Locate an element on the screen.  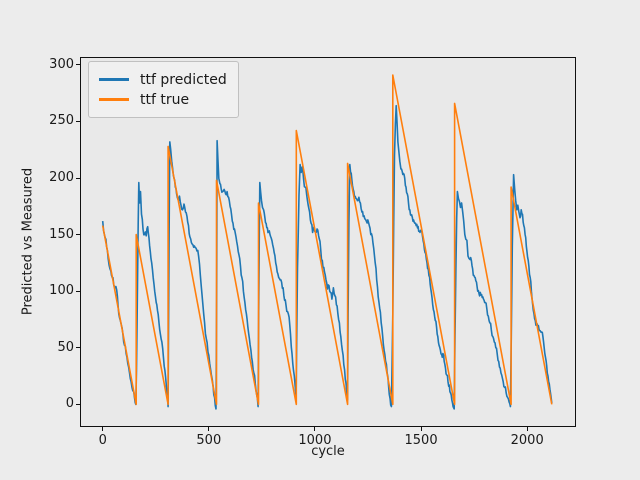
x-tick-label: 500 is located at coordinates (209, 440).